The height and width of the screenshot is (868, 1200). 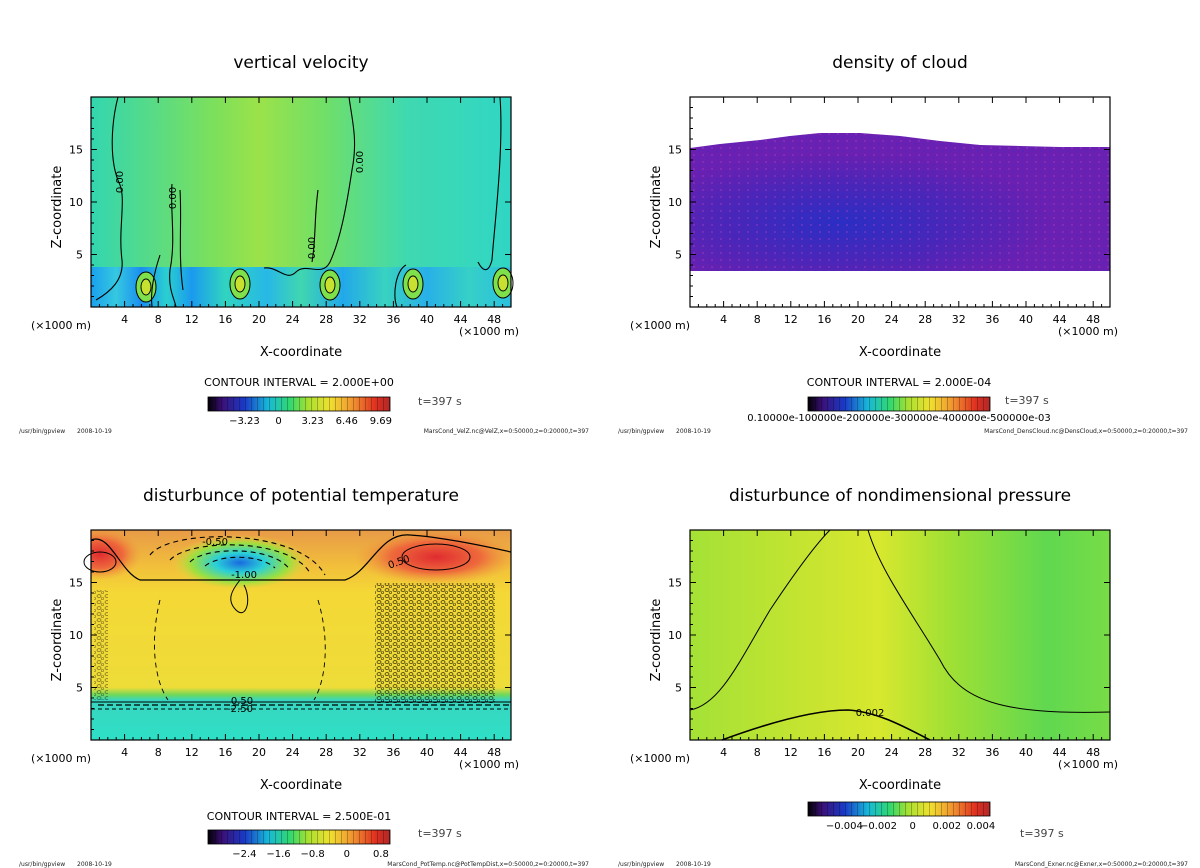 I want to click on exner-field, so click(x=900, y=635).